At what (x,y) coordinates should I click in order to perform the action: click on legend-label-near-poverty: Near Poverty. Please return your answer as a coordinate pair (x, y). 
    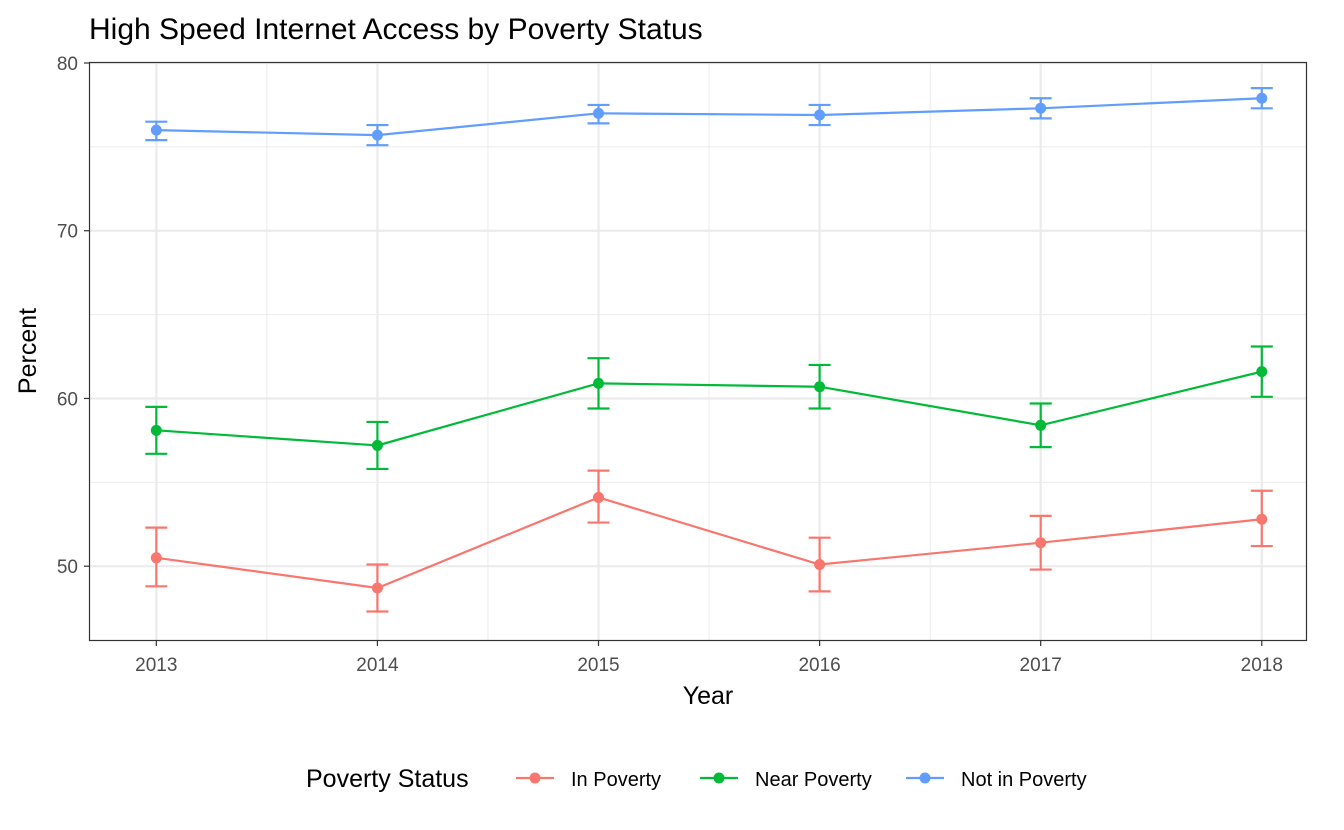
    Looking at the image, I should click on (813, 780).